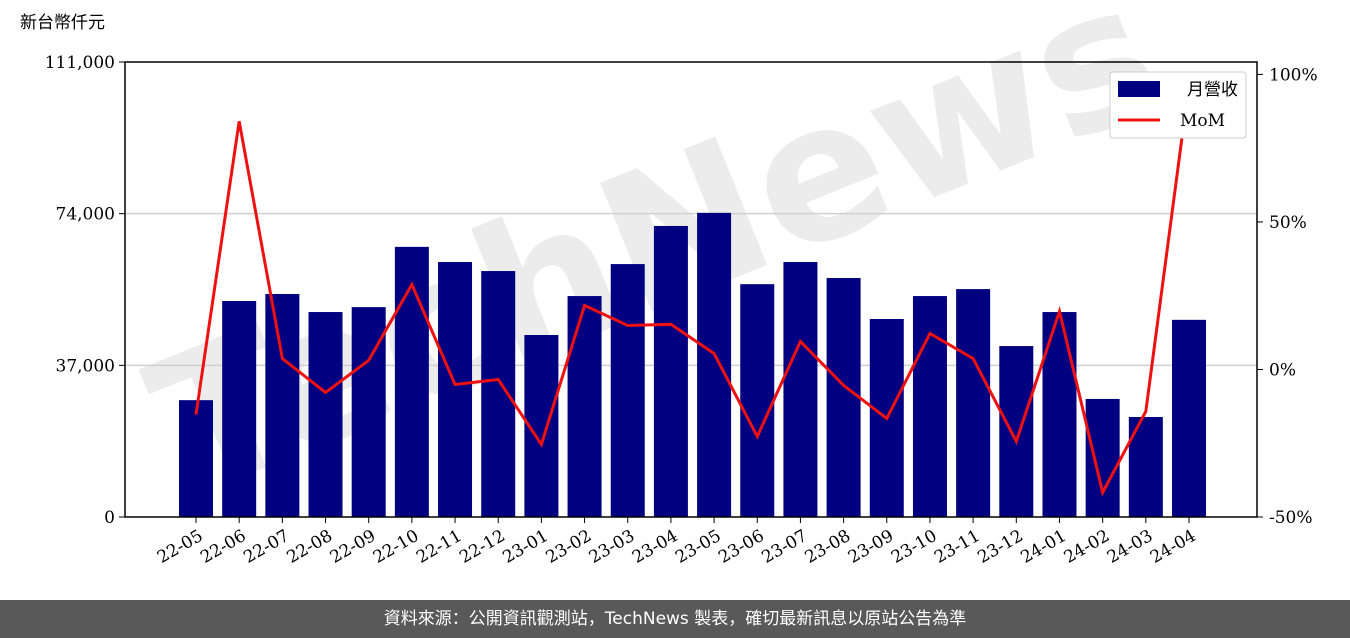  What do you see at coordinates (439, 547) in the screenshot?
I see `x-tick-label: 22-11` at bounding box center [439, 547].